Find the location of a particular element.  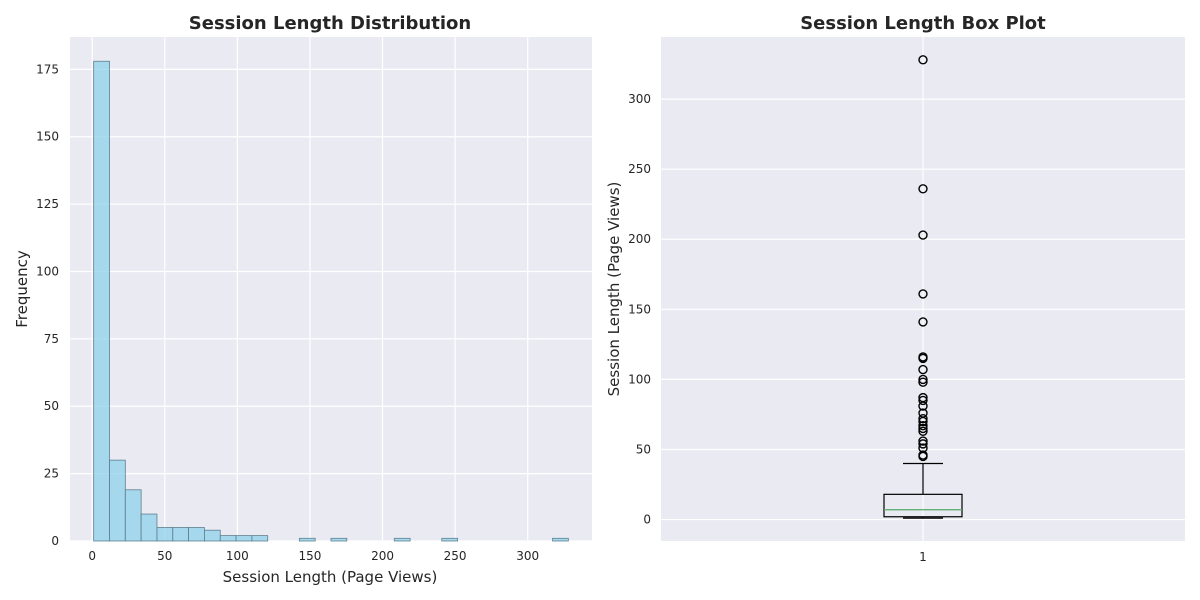

histogram-y-axis-label: Frequency is located at coordinates (22, 289).